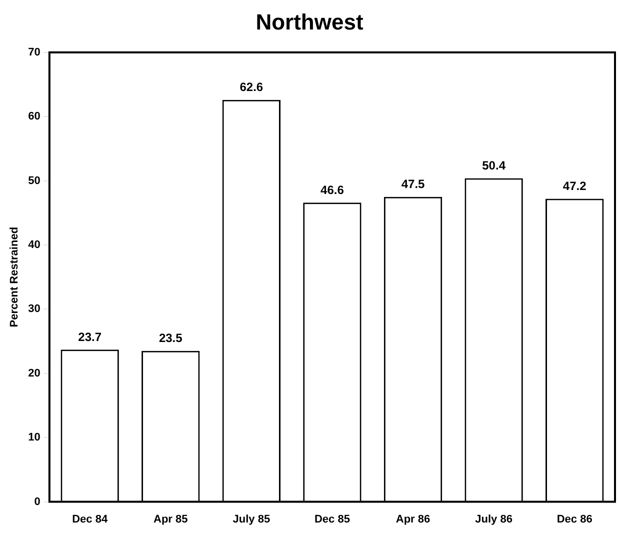  Describe the element at coordinates (493, 519) in the screenshot. I see `x-tick-label: July 86` at that location.